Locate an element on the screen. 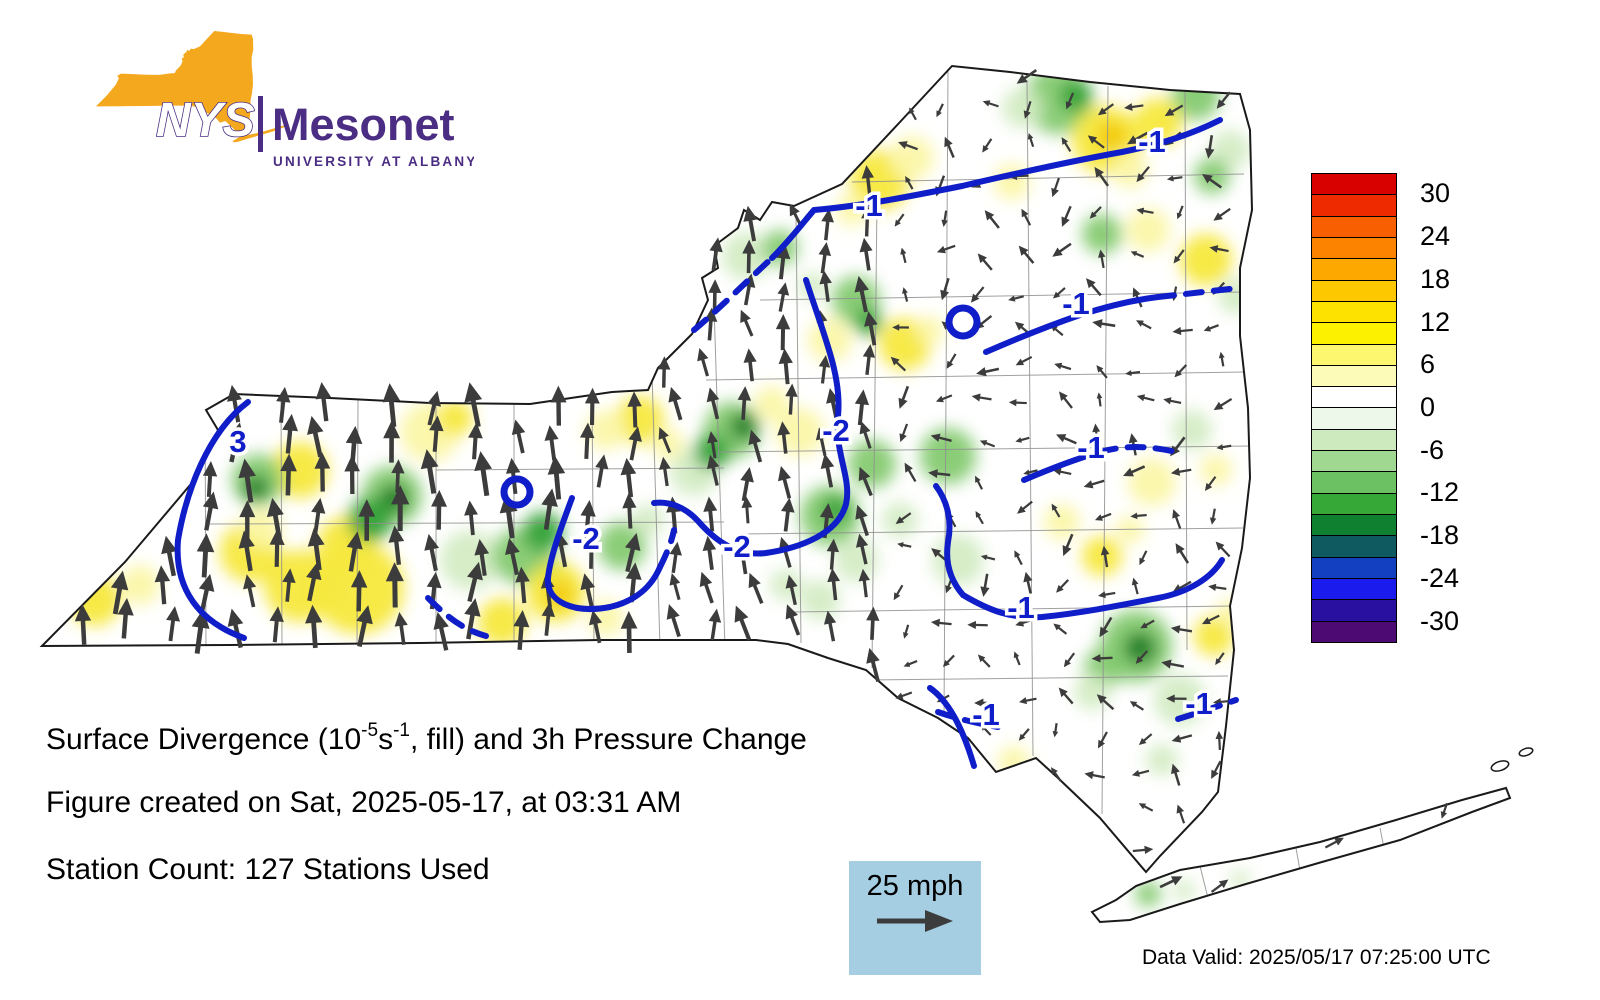 Image resolution: width=1600 pixels, height=1000 pixels. title-part: , fill) and 3h Pressure Change is located at coordinates (608, 739).